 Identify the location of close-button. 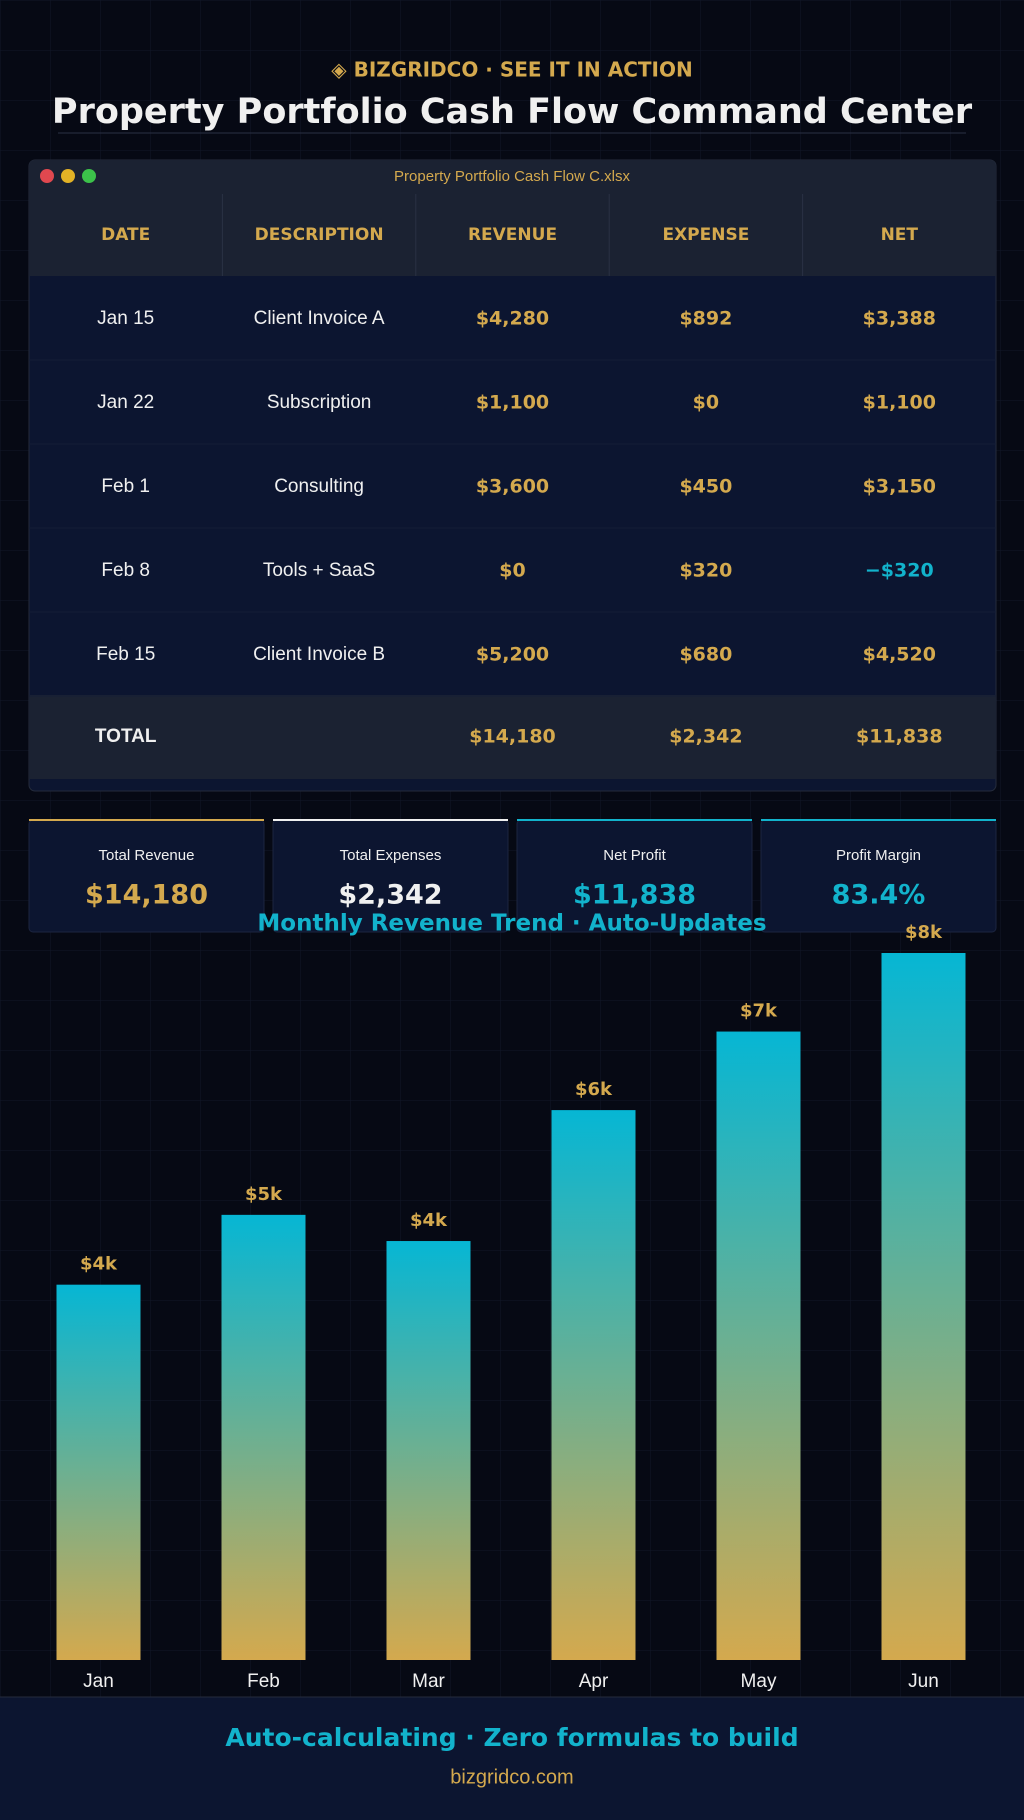
(47, 176).